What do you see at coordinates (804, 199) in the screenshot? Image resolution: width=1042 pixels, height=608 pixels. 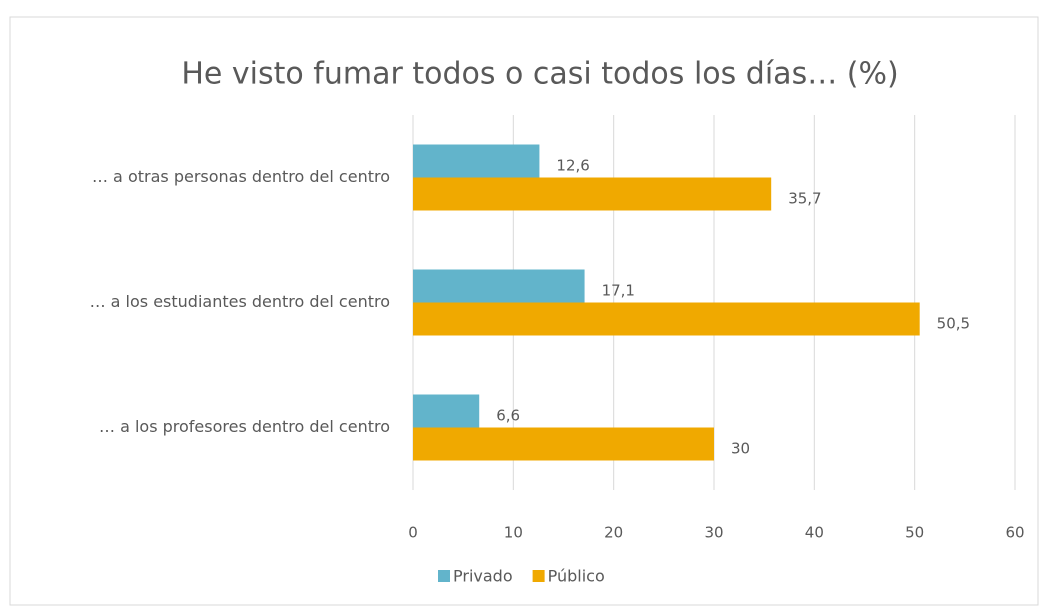 I see `data-label: 35,7` at bounding box center [804, 199].